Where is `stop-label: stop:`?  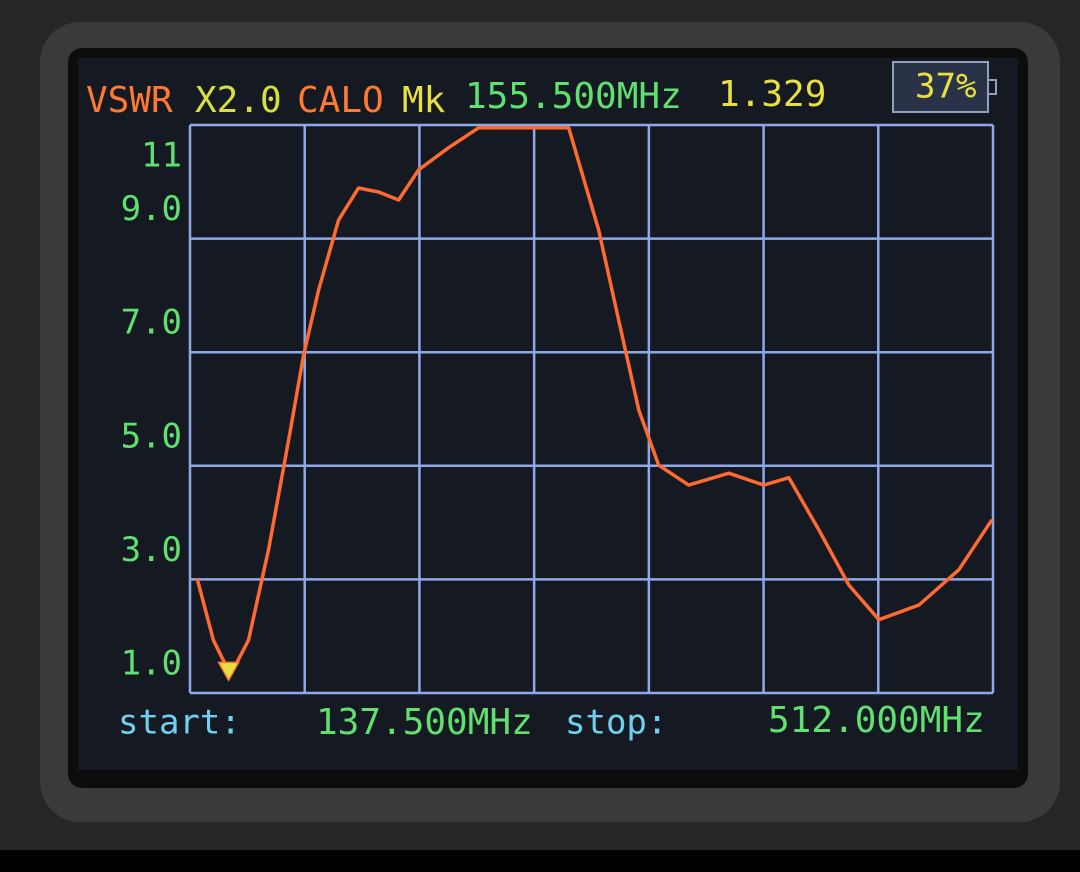 stop-label: stop: is located at coordinates (616, 723).